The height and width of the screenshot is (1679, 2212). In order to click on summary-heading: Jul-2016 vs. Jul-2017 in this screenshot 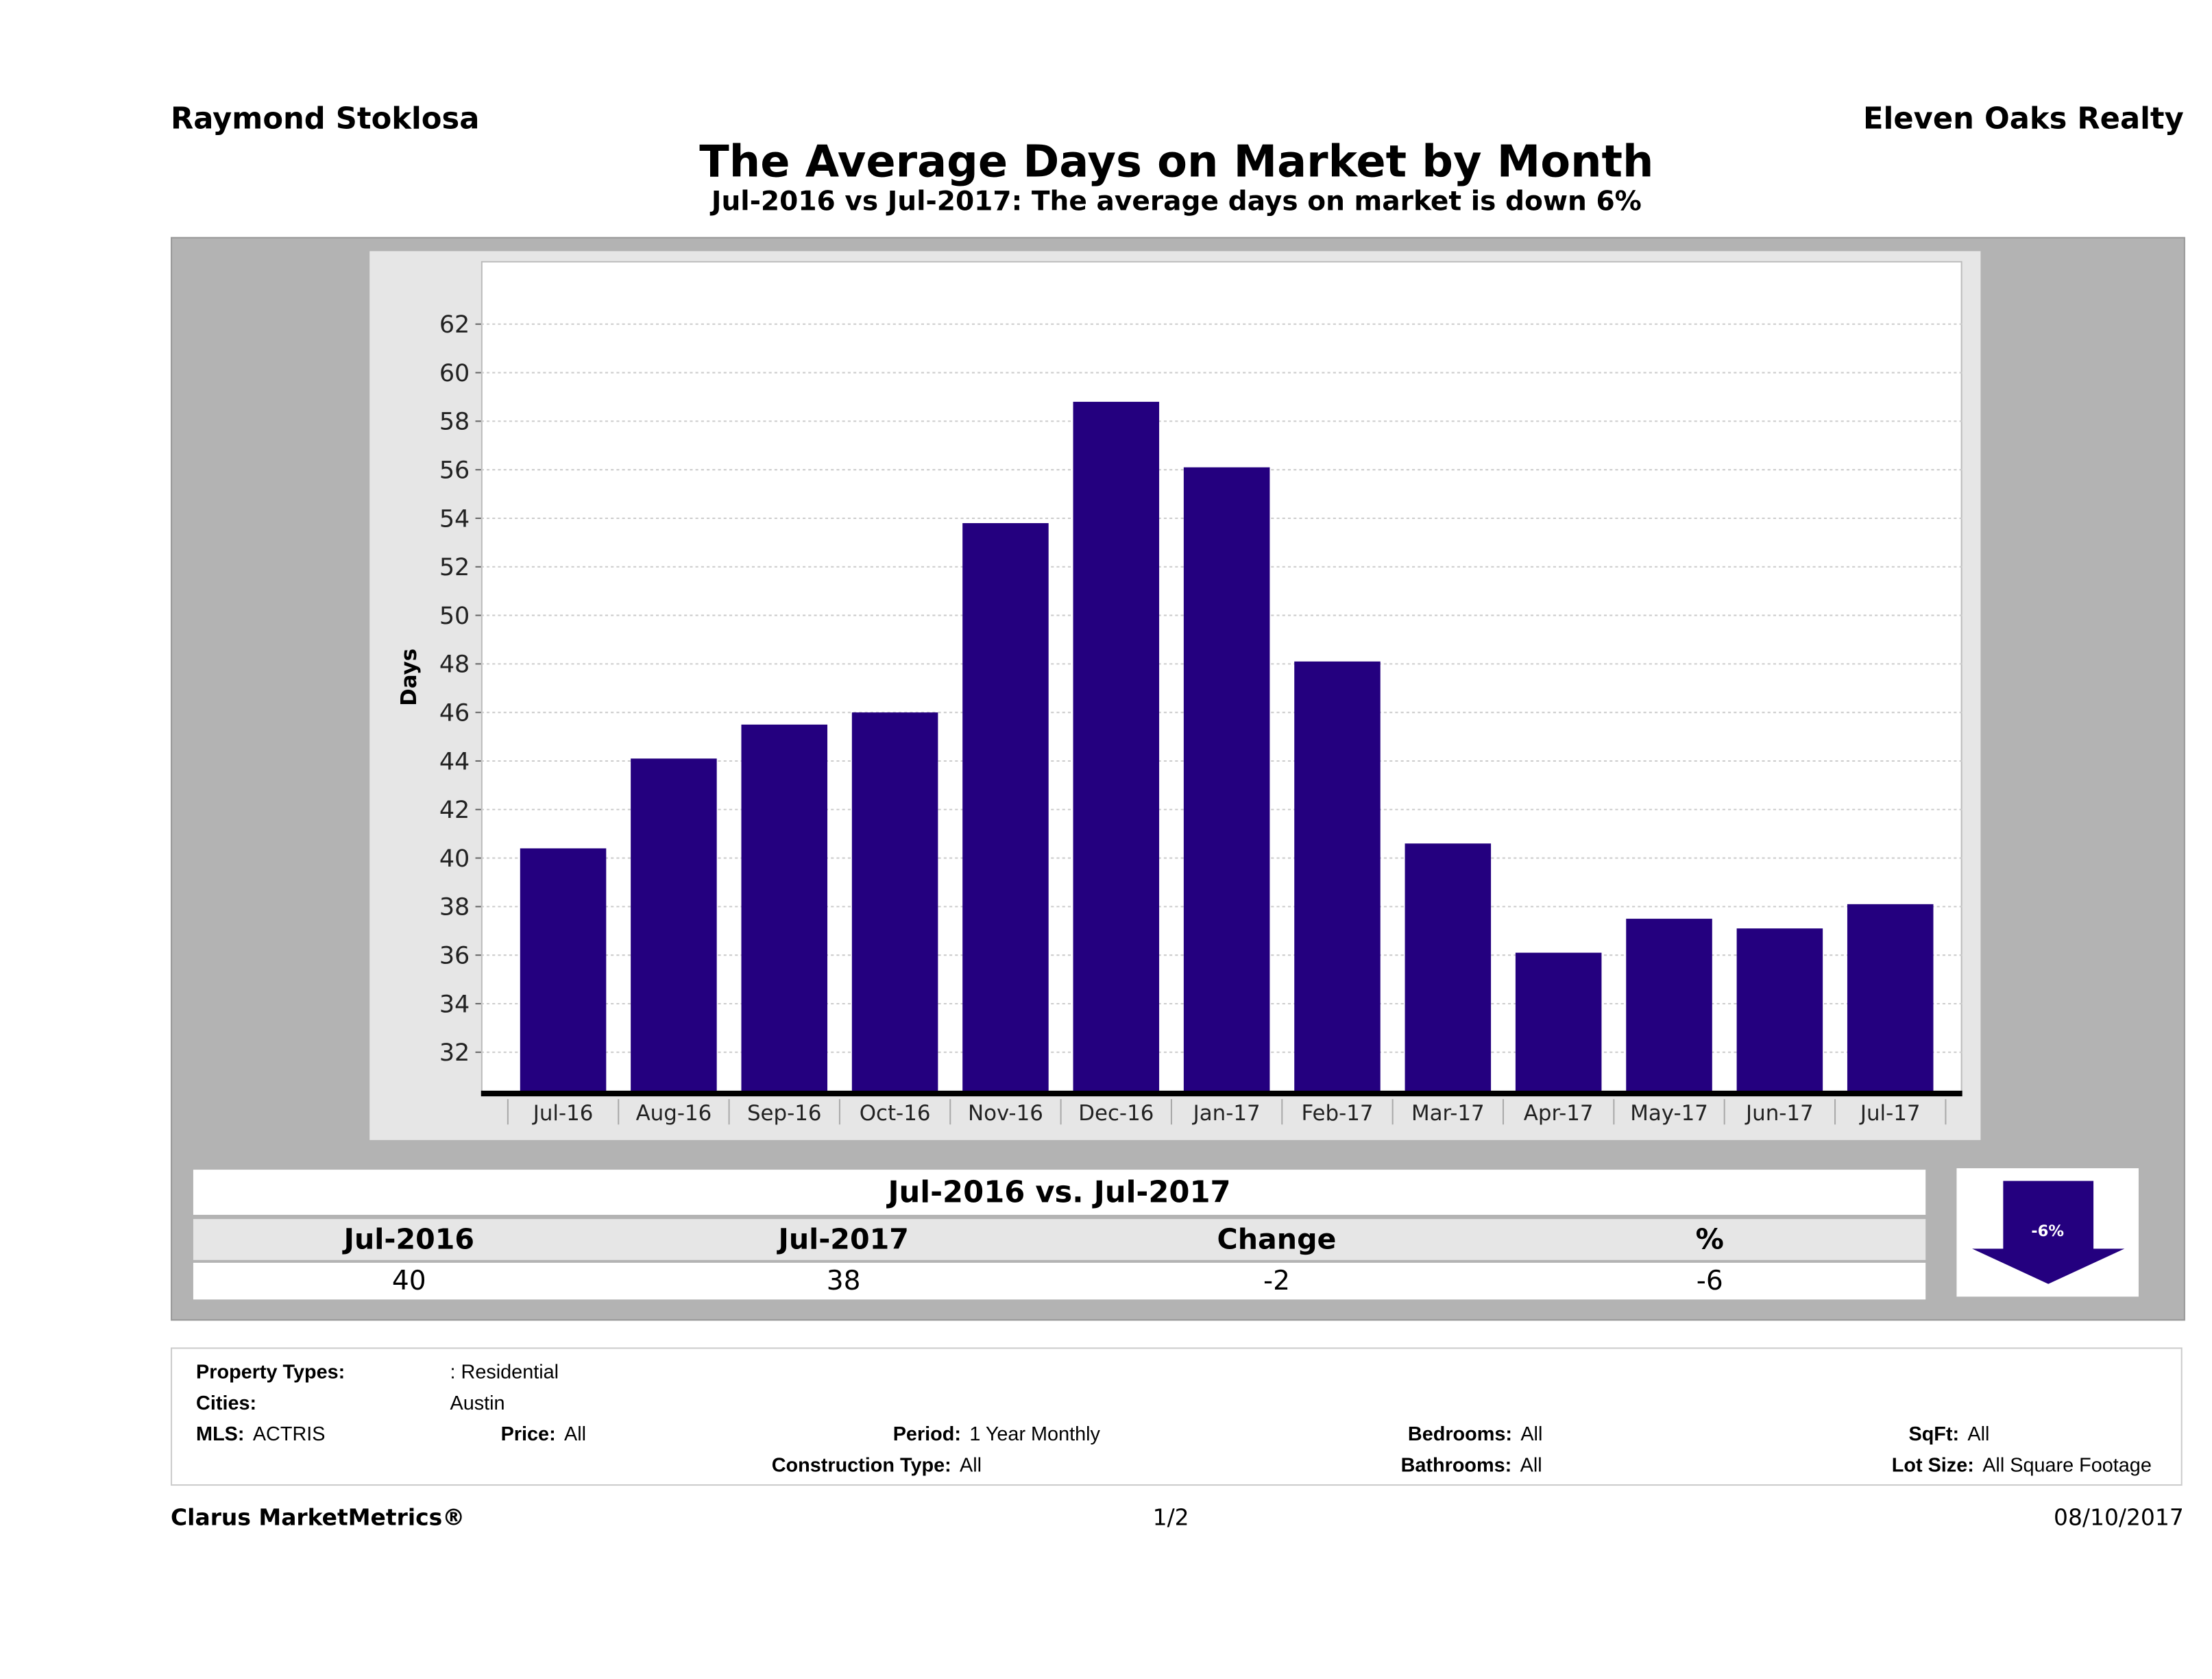, I will do `click(1059, 1192)`.